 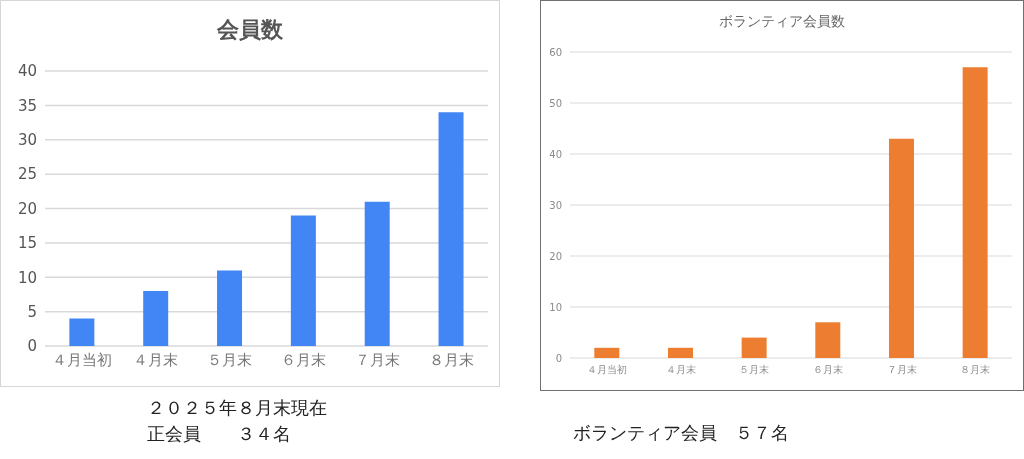 I want to click on y-tick-label: 50, so click(x=555, y=103).